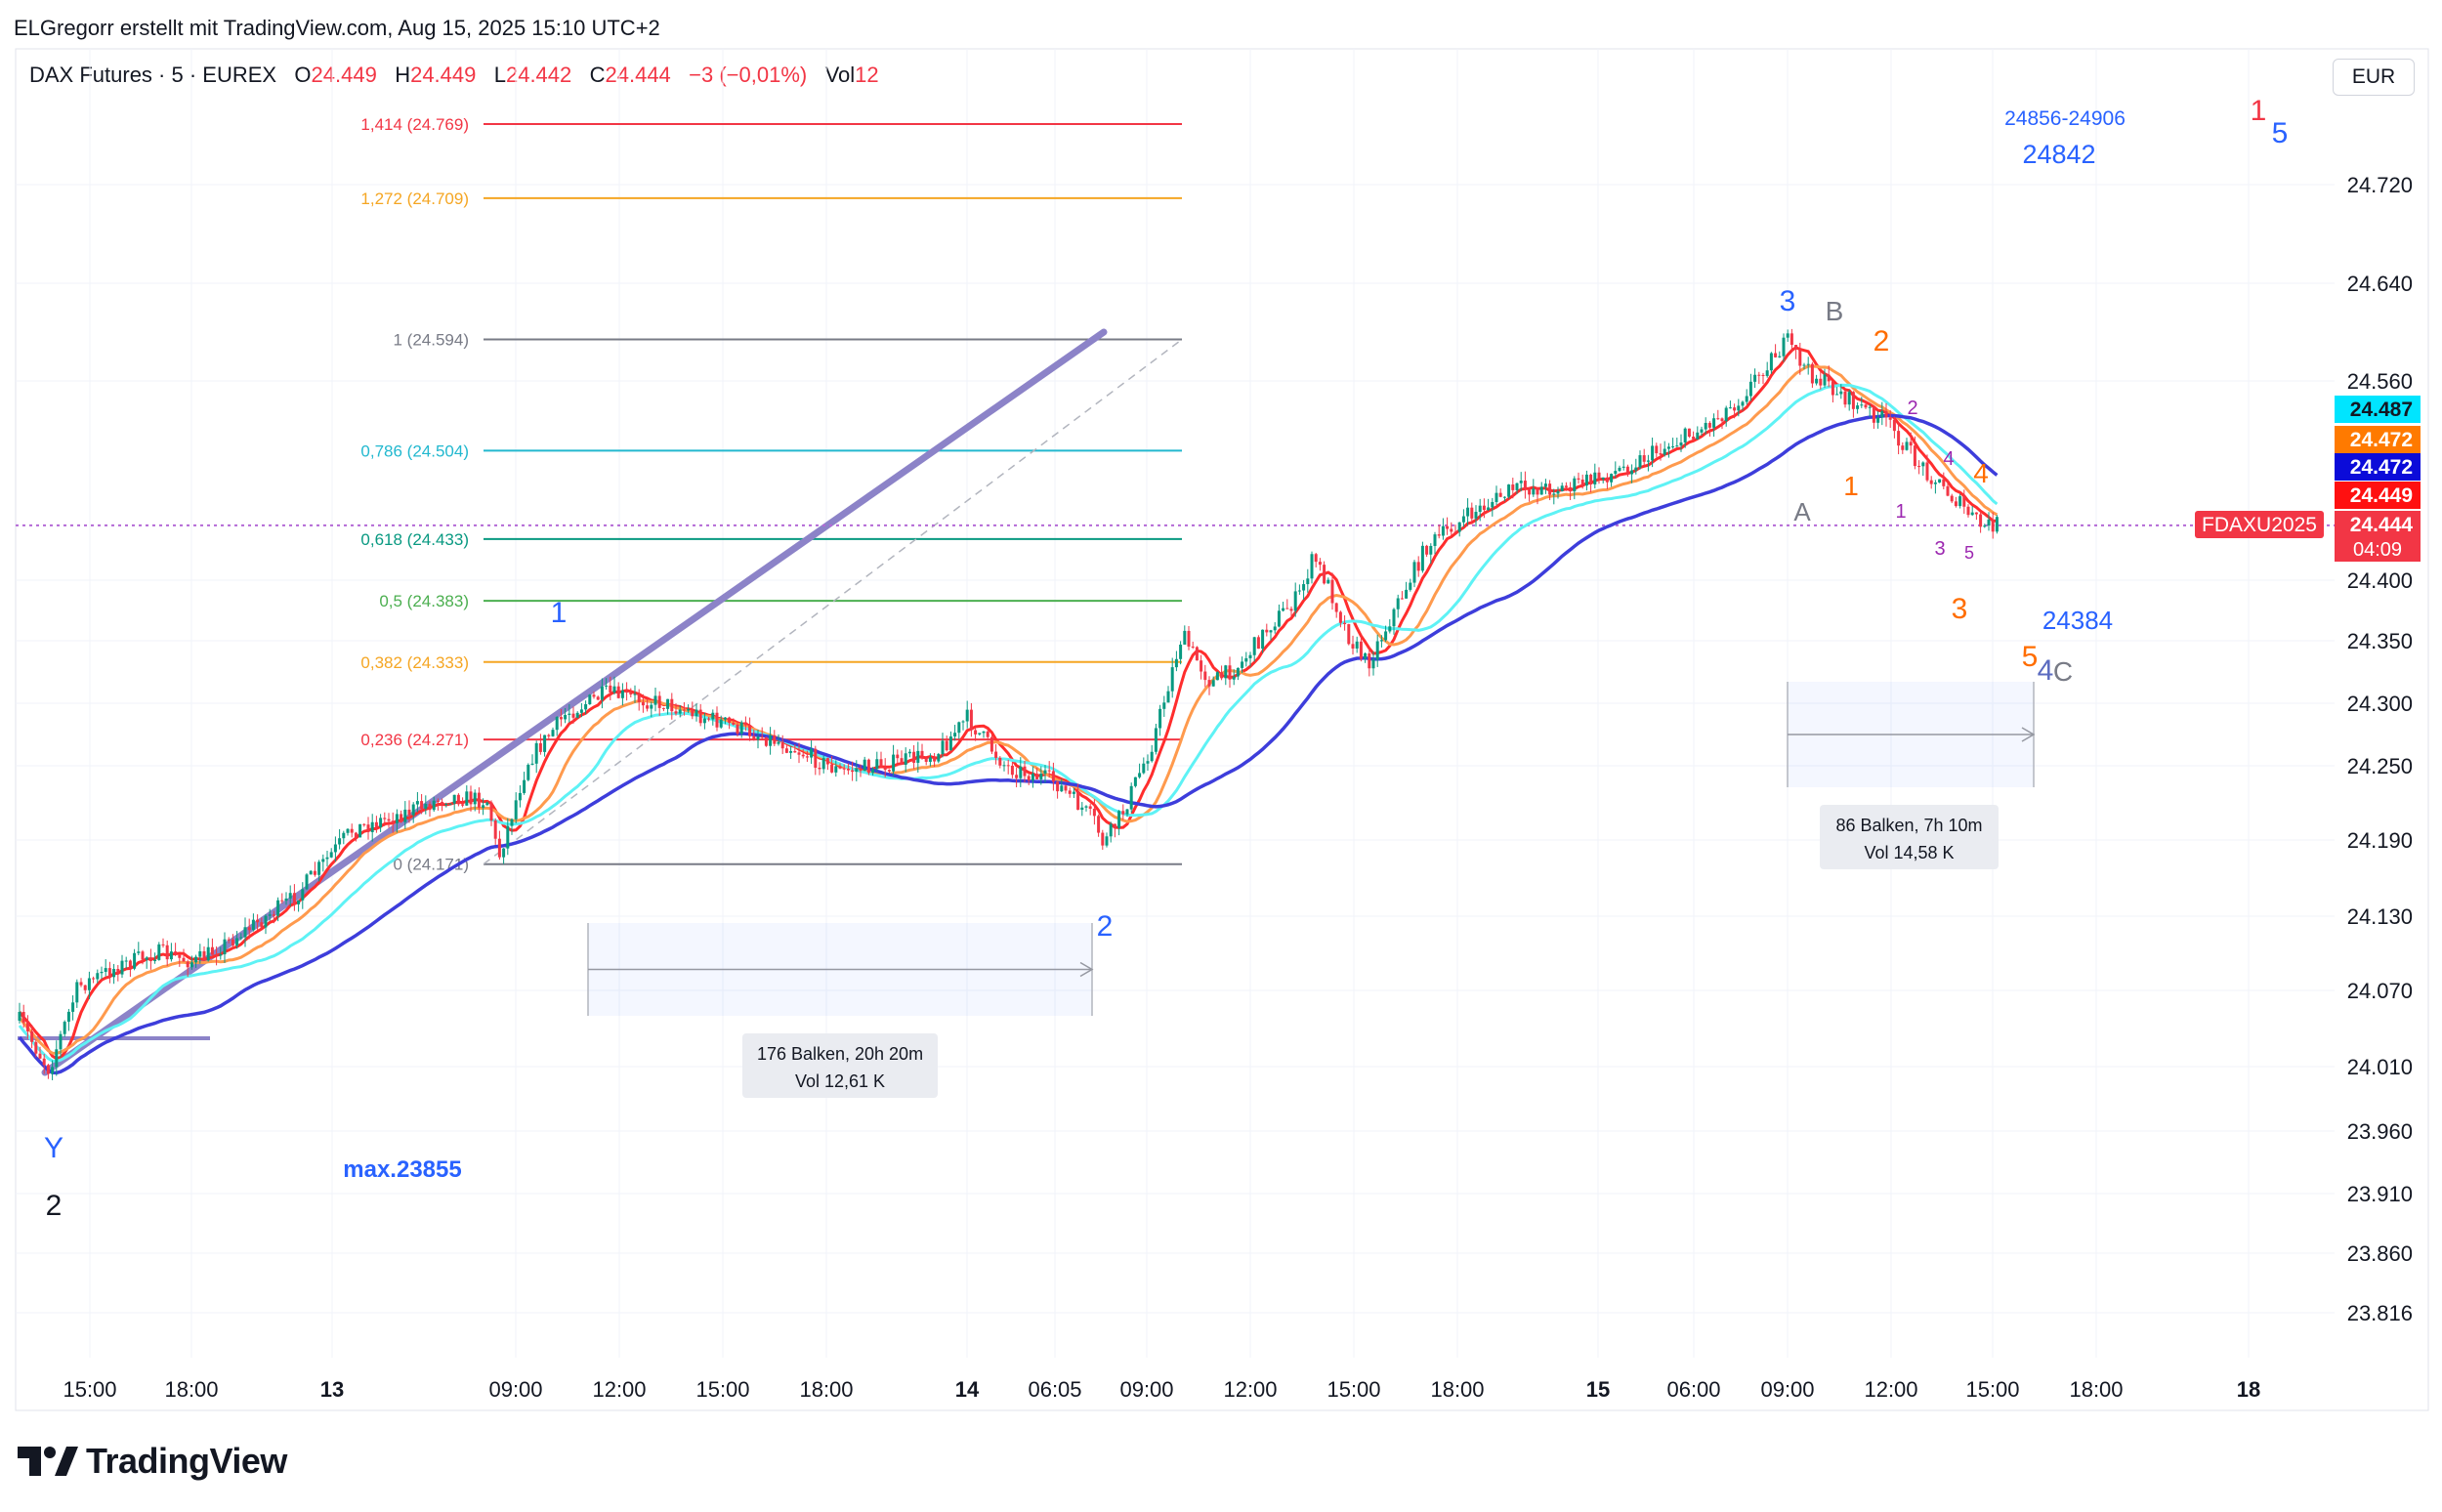 This screenshot has width=2442, height=1512. I want to click on currency-selector: EUR, so click(2374, 77).